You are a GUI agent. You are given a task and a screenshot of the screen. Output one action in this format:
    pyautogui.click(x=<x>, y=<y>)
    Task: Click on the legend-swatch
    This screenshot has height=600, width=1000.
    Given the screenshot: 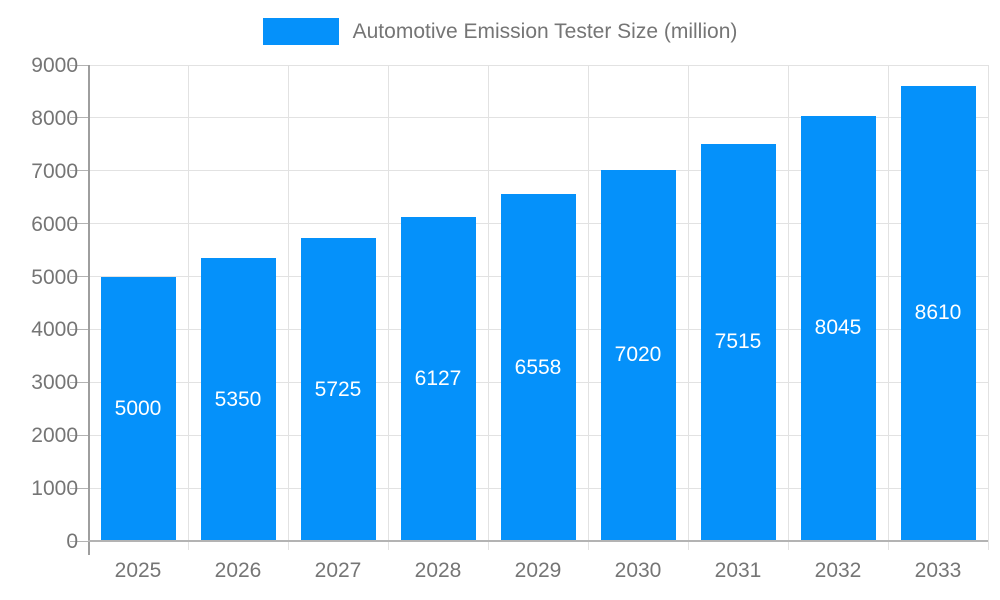 What is the action you would take?
    pyautogui.click(x=300, y=31)
    